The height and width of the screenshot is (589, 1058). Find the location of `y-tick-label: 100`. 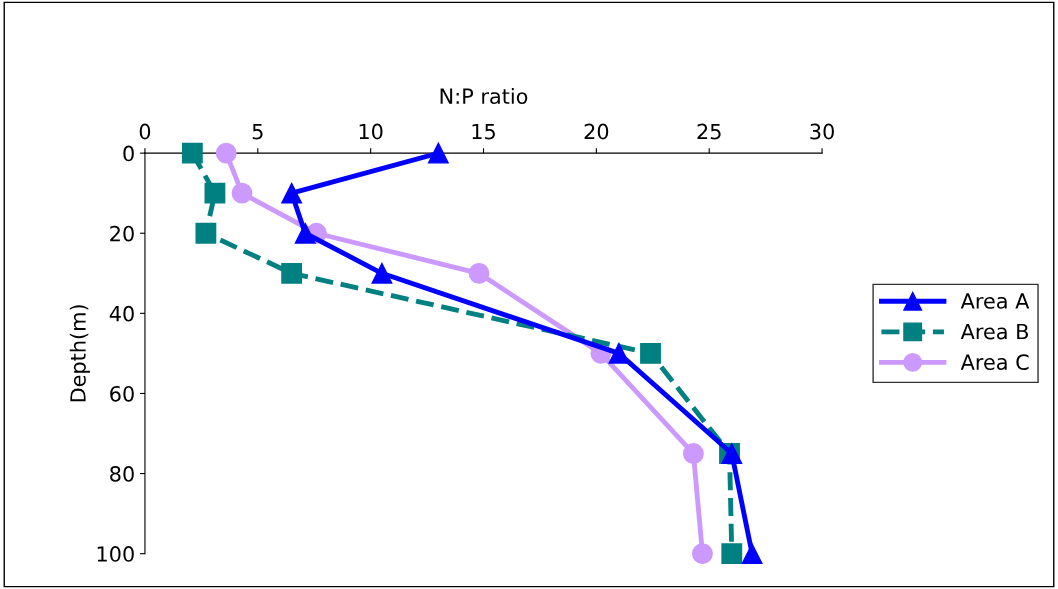

y-tick-label: 100 is located at coordinates (115, 554).